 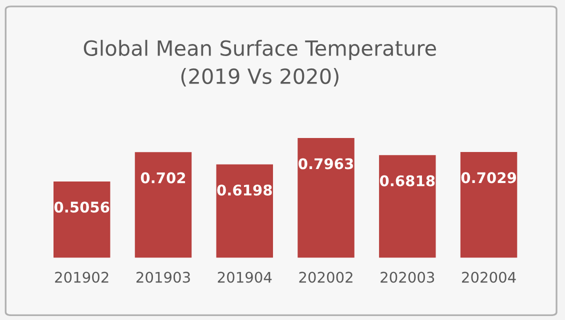 What do you see at coordinates (163, 277) in the screenshot?
I see `x-tick-label: 201903` at bounding box center [163, 277].